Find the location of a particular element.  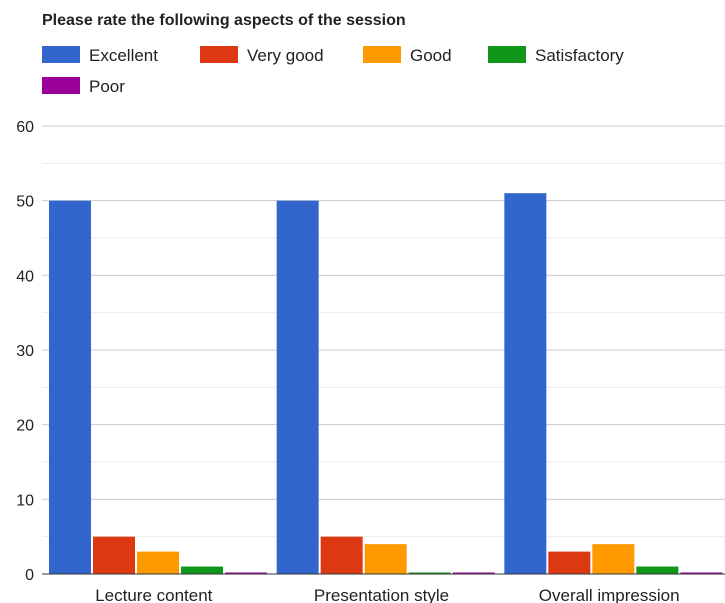

y-tick-label: 20 is located at coordinates (25, 426).